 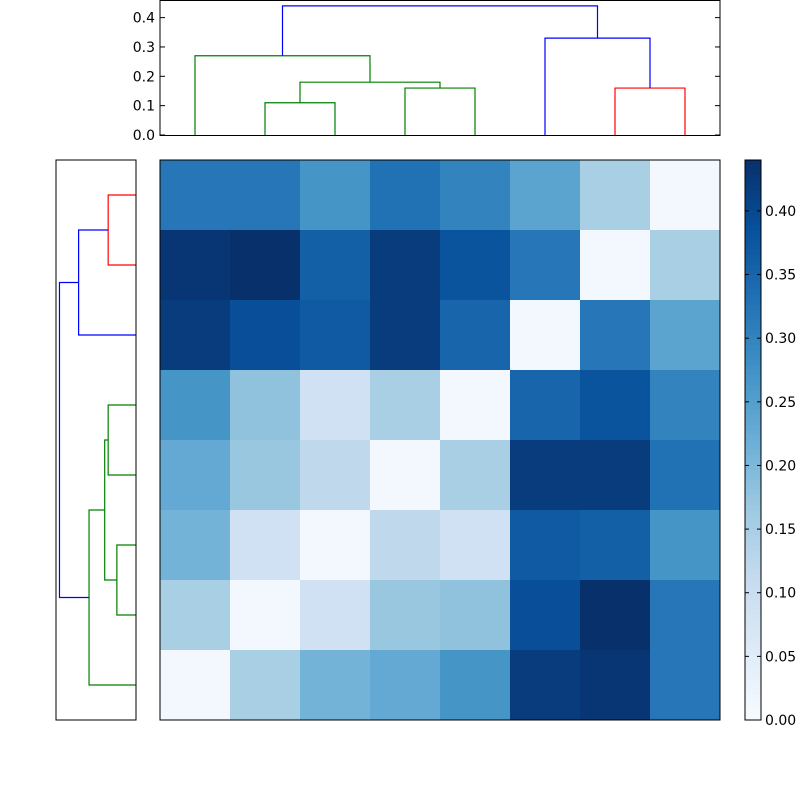 I want to click on colorbar-tick-label: 0.35, so click(x=780, y=276).